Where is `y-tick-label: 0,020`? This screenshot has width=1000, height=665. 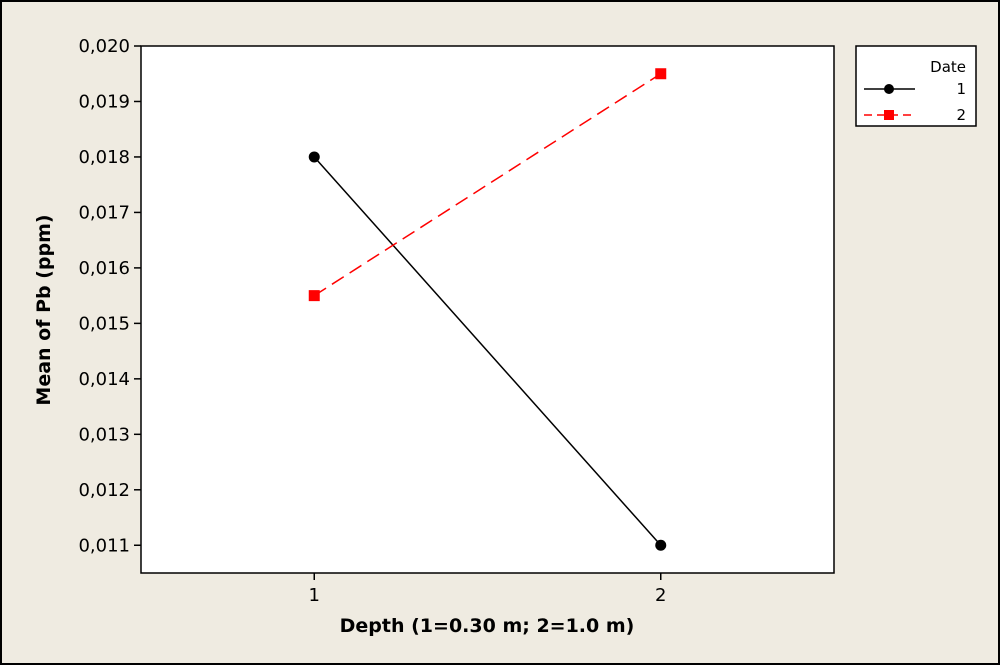 y-tick-label: 0,020 is located at coordinates (104, 46).